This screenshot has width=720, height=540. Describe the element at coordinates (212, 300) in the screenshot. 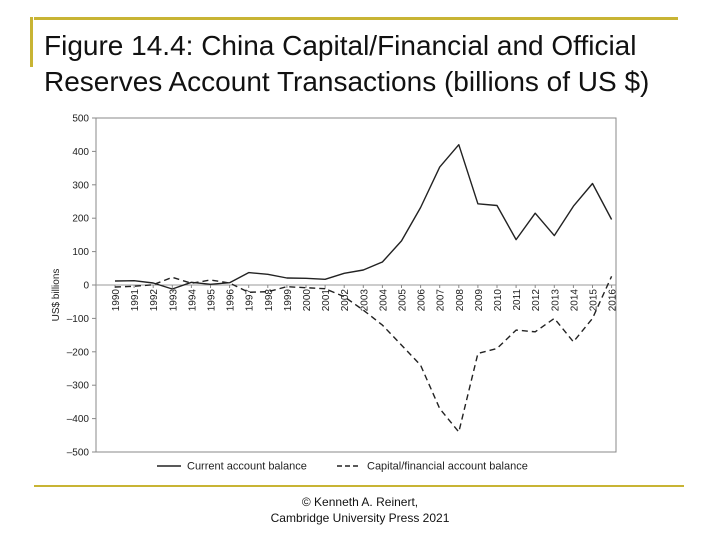

I see `x-tick-label: 1995` at that location.